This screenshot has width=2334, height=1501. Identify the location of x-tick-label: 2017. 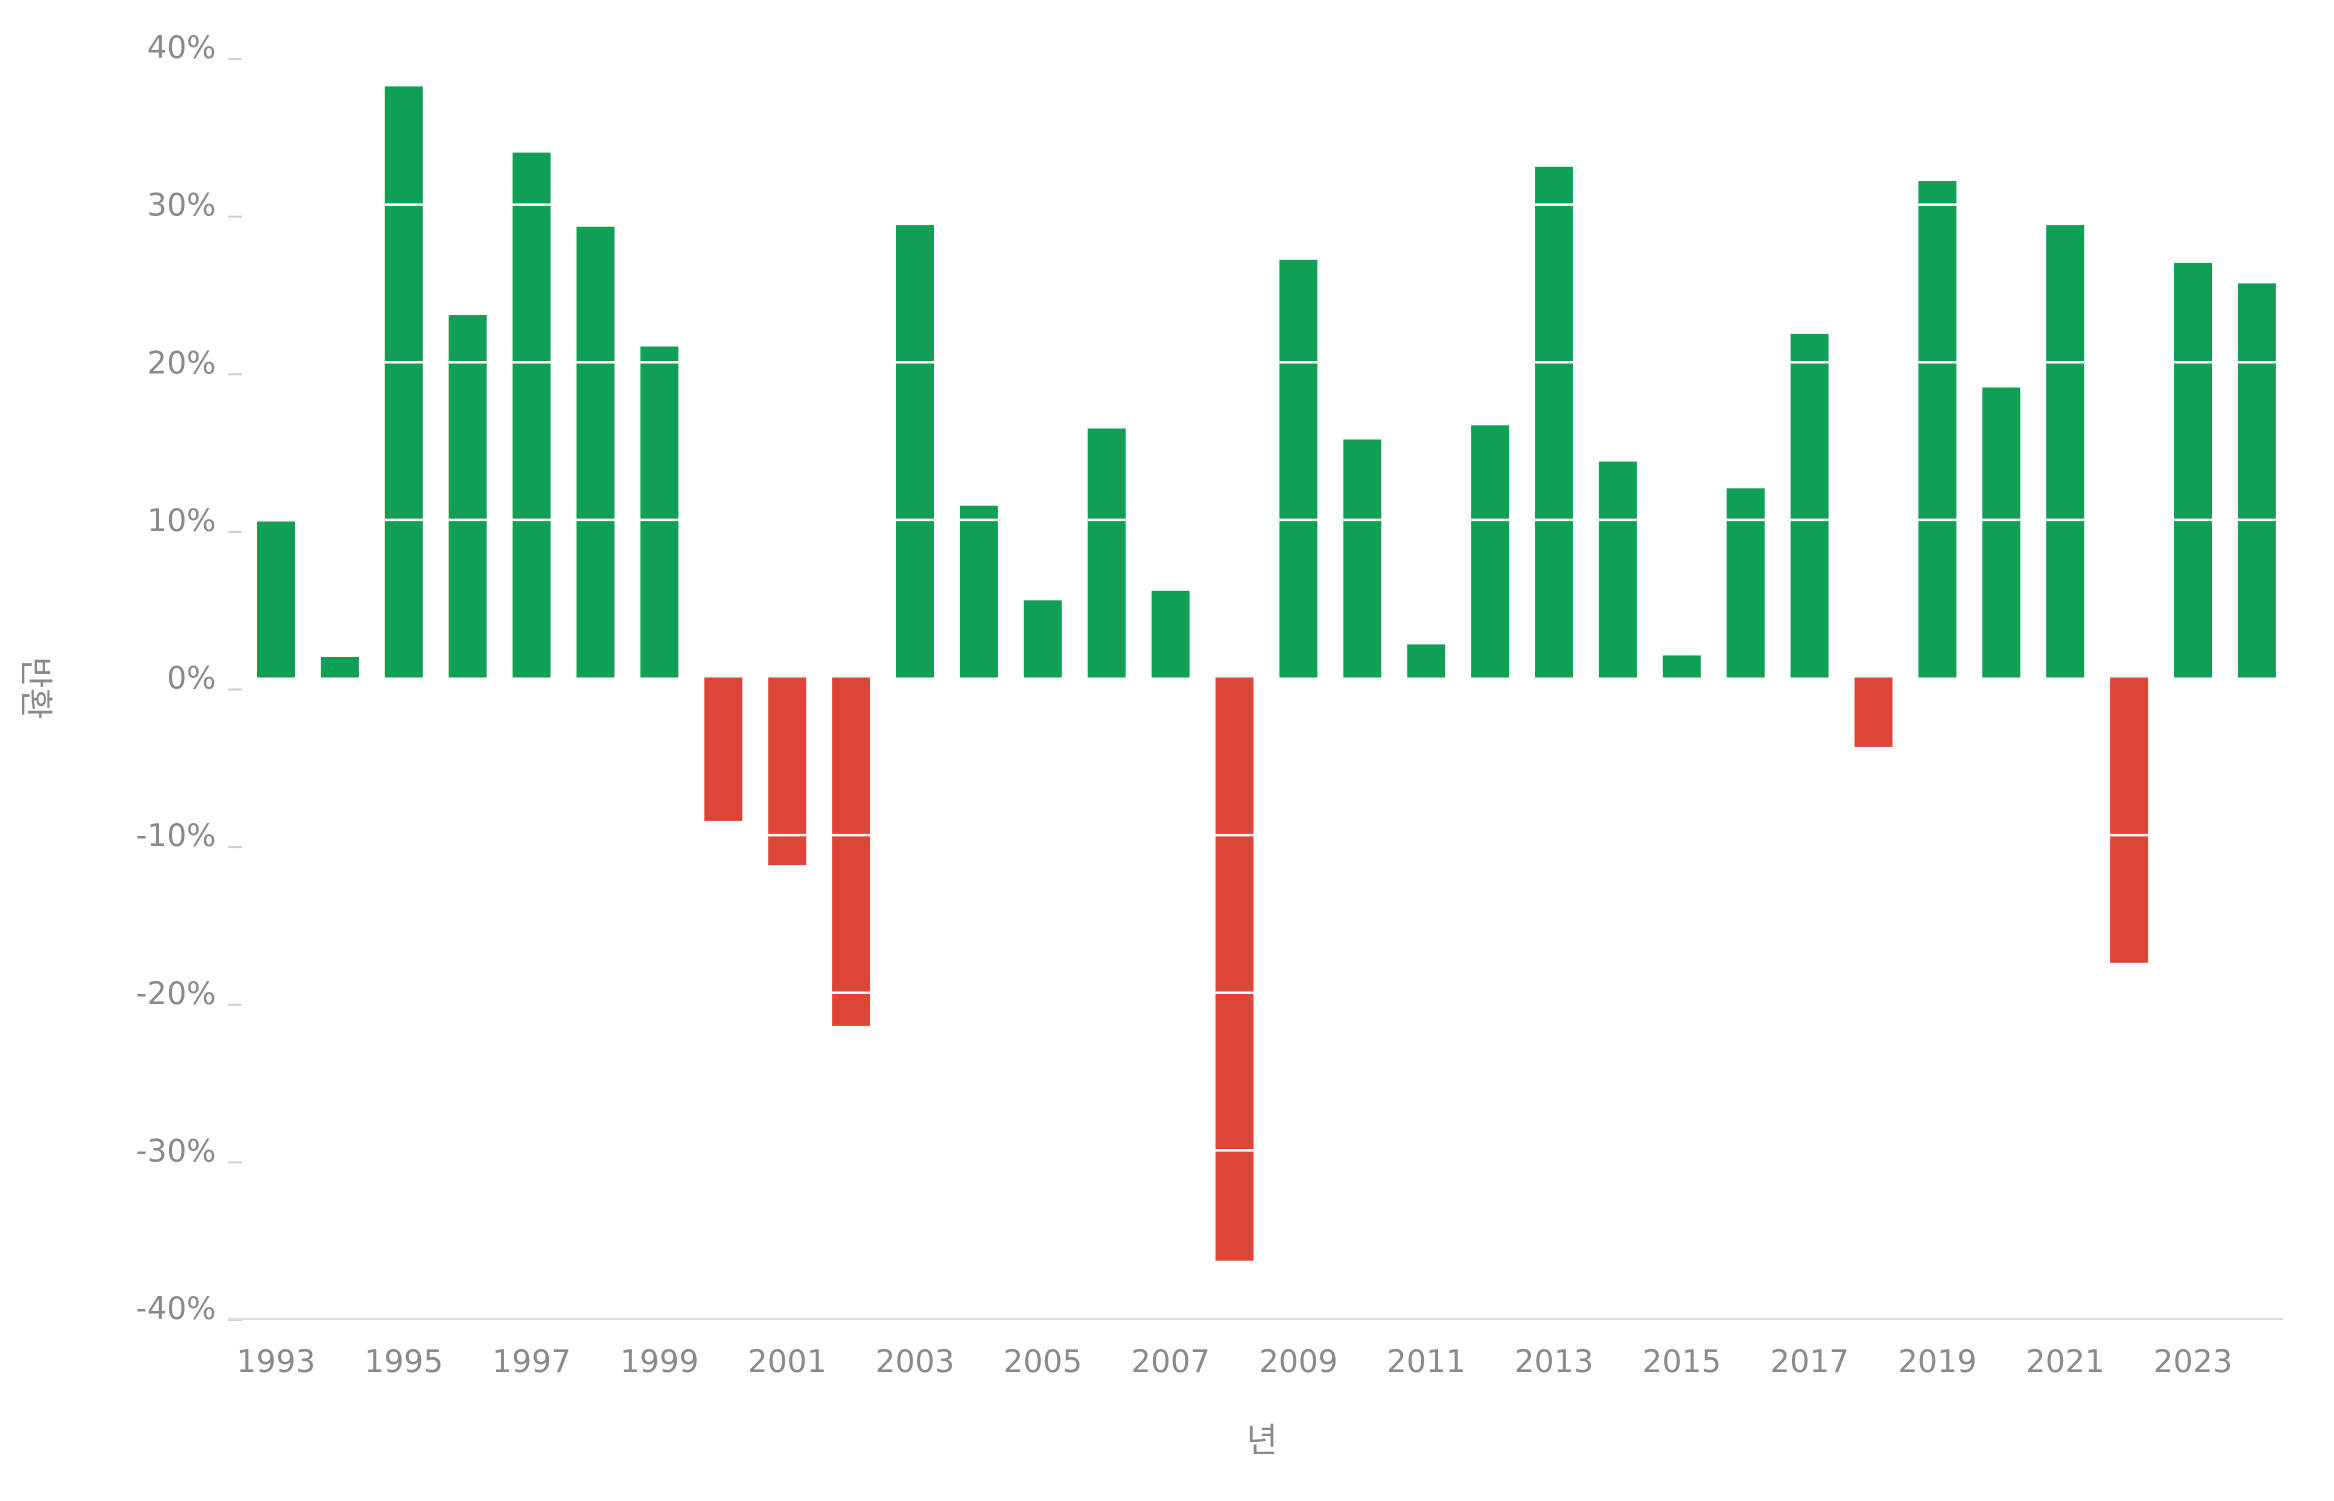
(1809, 1362).